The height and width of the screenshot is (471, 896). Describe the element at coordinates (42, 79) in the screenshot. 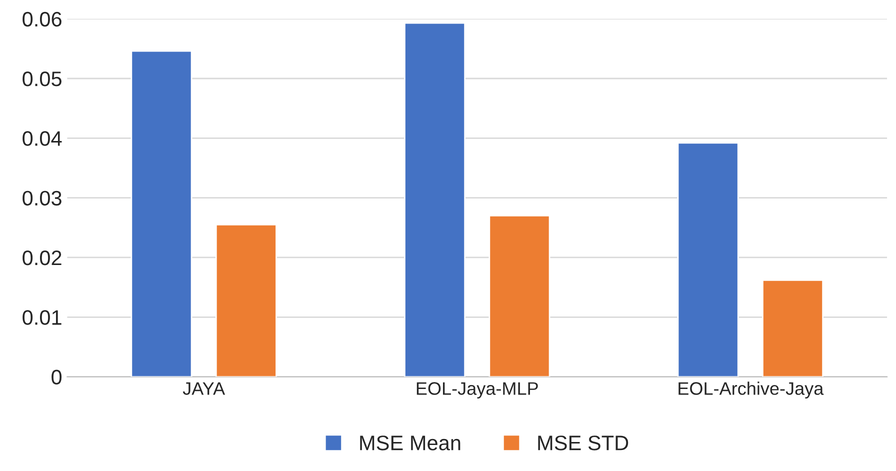

I see `y-tick-label: 0.05` at that location.